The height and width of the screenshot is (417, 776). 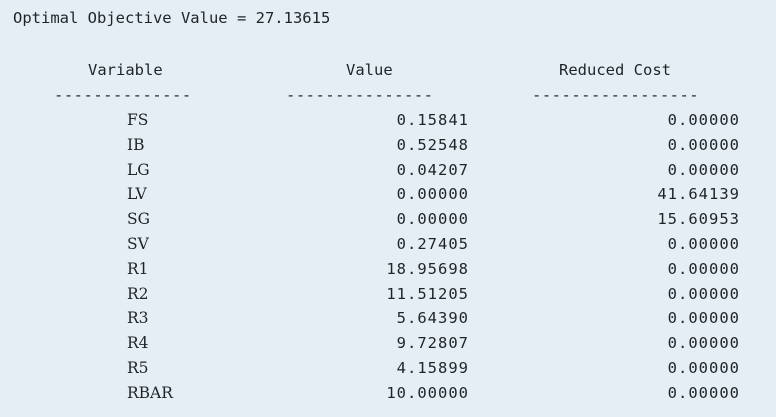 I want to click on header-value: Value, so click(x=369, y=70).